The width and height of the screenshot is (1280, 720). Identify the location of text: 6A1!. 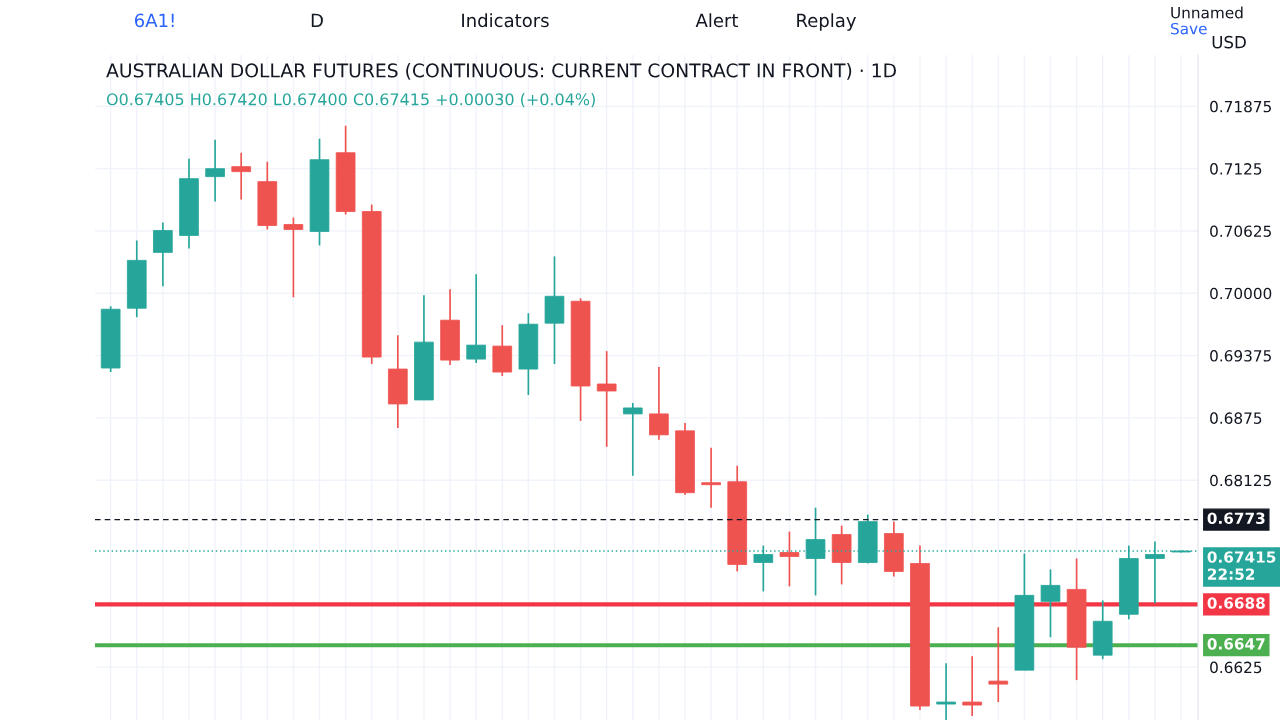
(154, 20).